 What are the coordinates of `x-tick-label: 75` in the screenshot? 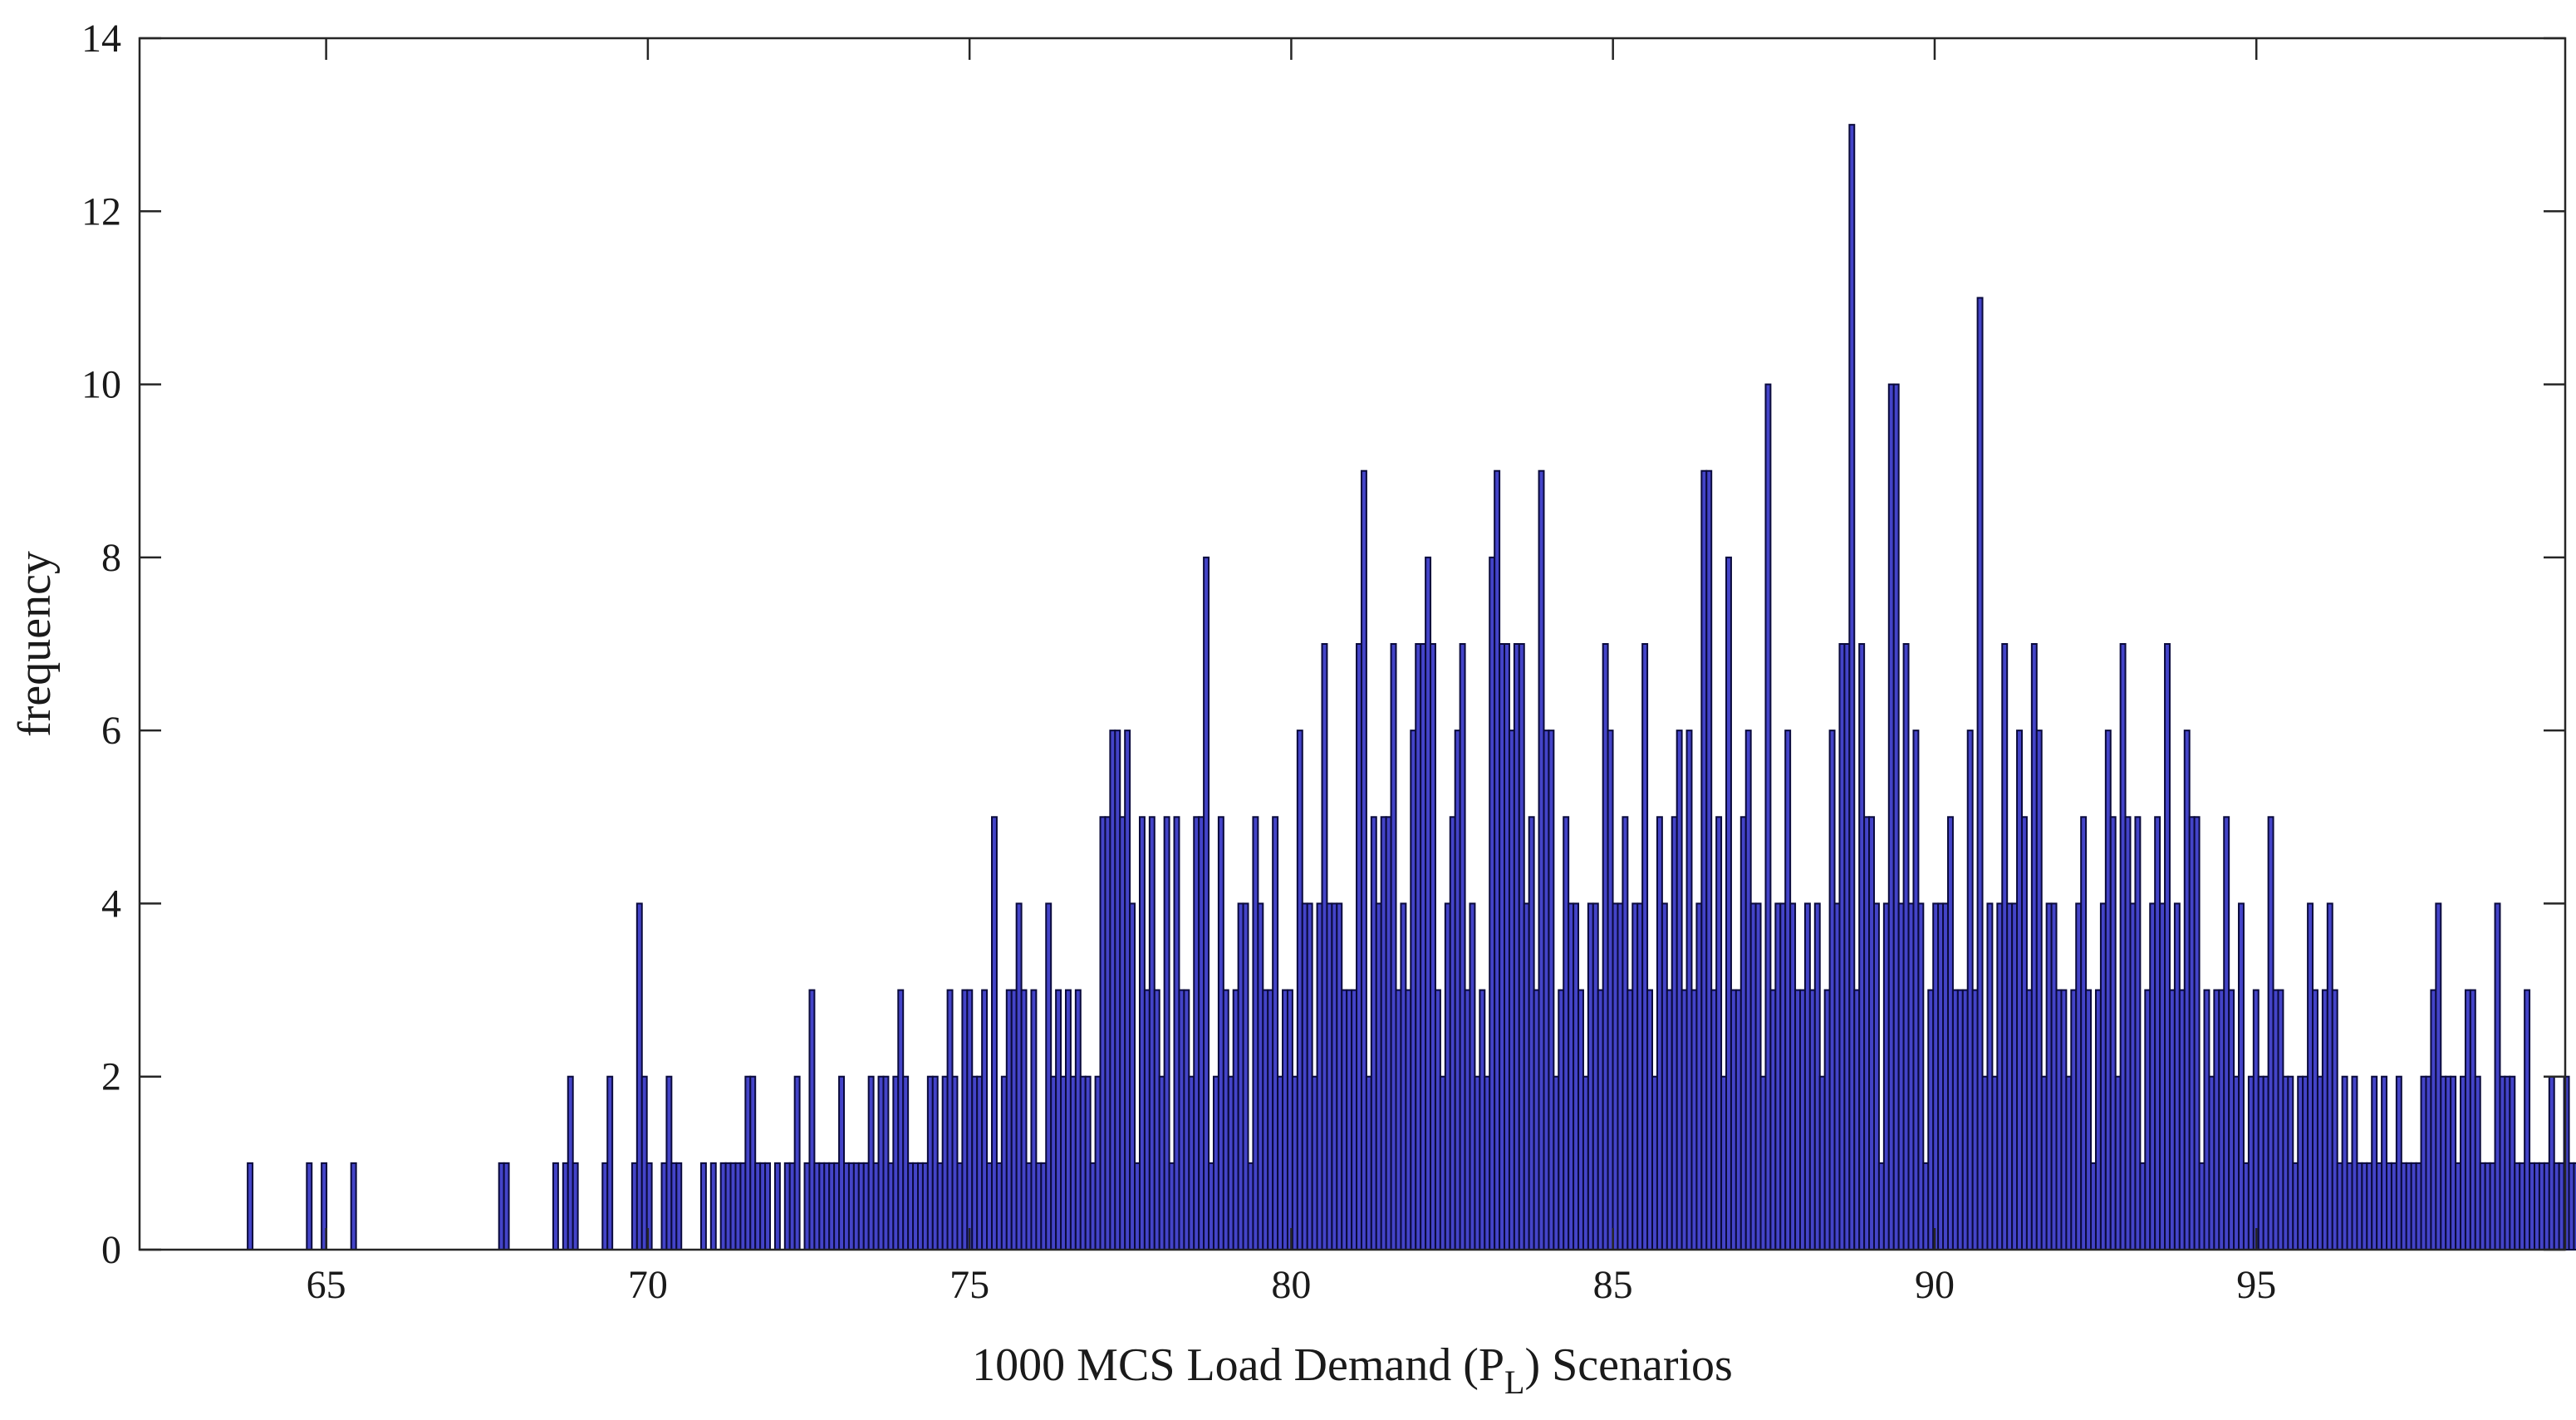 It's located at (969, 1285).